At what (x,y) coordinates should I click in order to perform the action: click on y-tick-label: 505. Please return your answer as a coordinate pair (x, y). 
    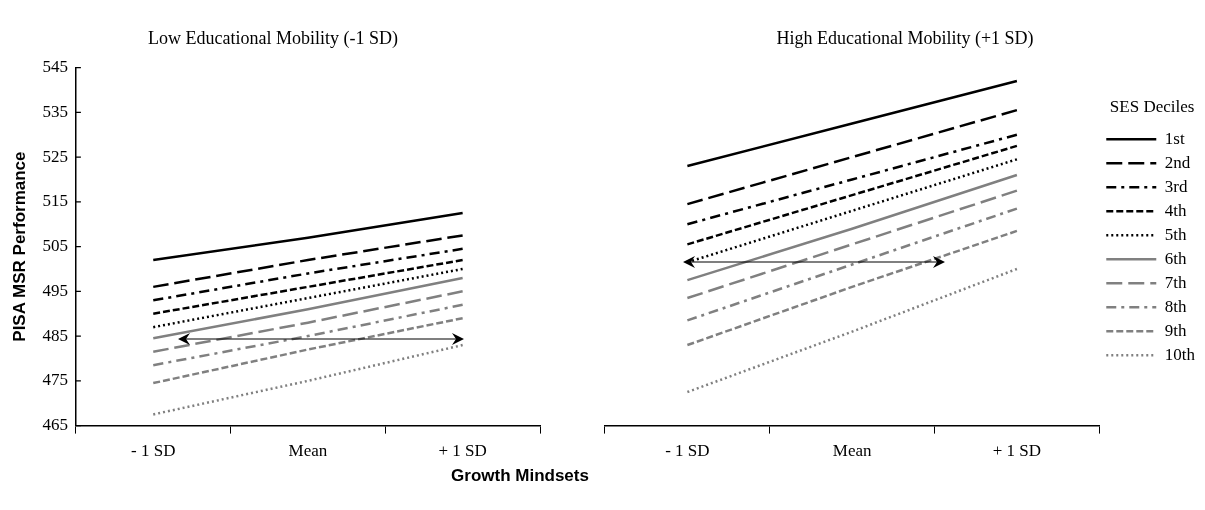
    Looking at the image, I should click on (55, 246).